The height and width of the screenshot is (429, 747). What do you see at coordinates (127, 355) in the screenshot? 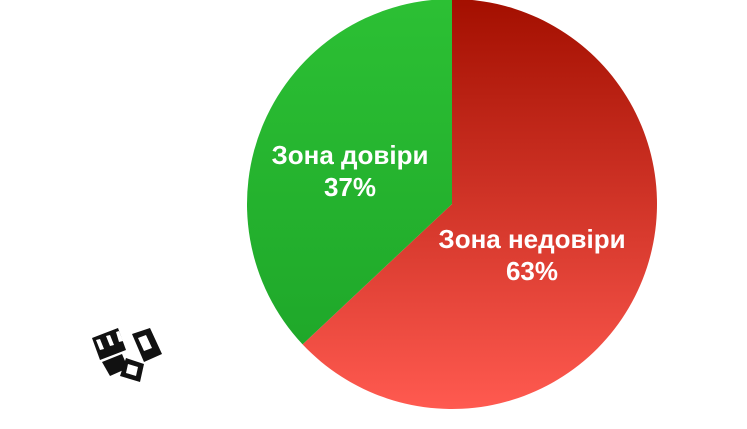
I see `clapping-hands-icon` at bounding box center [127, 355].